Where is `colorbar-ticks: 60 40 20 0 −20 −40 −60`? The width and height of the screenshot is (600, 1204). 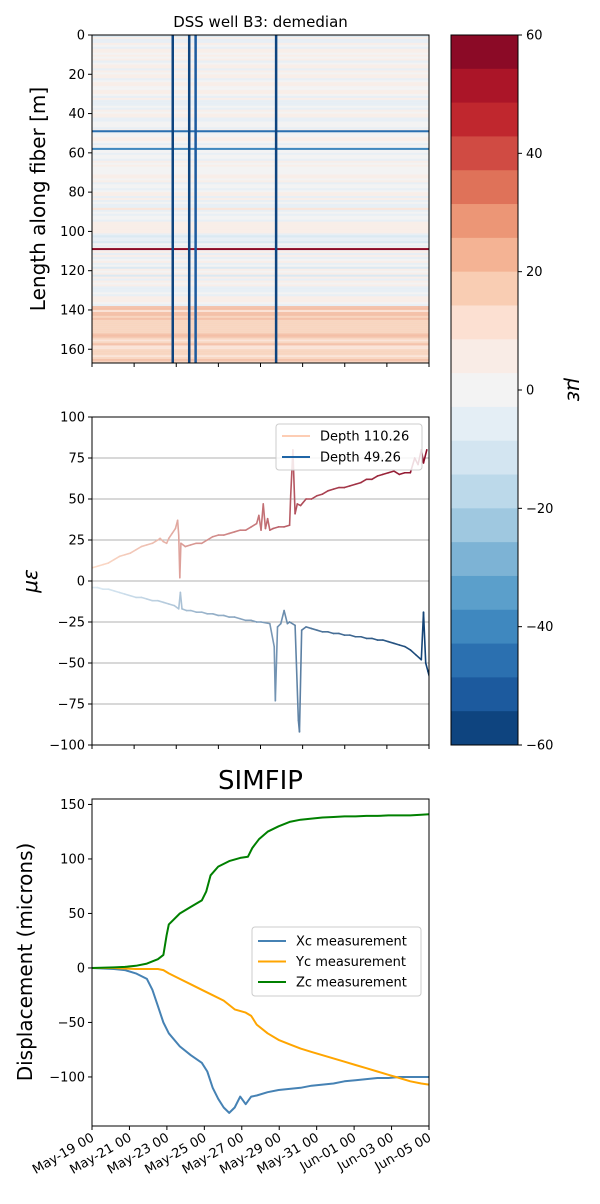
colorbar-ticks: 60 40 20 0 −20 −40 −60 is located at coordinates (535, 391).